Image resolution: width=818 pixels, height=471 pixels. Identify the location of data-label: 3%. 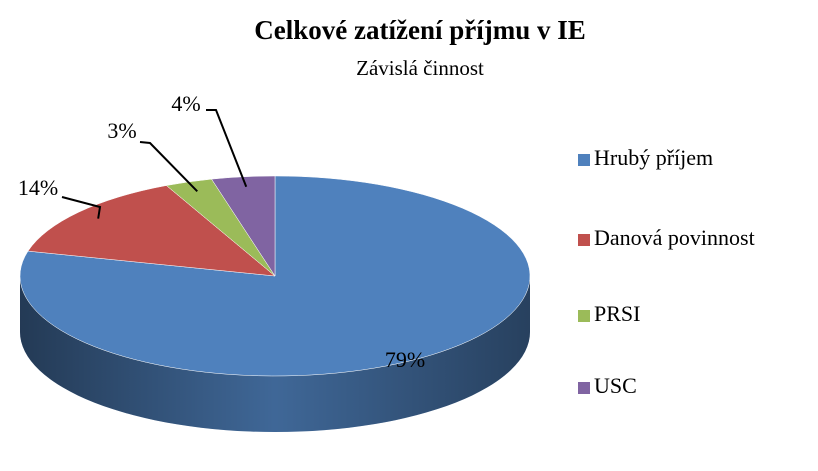
(121, 130).